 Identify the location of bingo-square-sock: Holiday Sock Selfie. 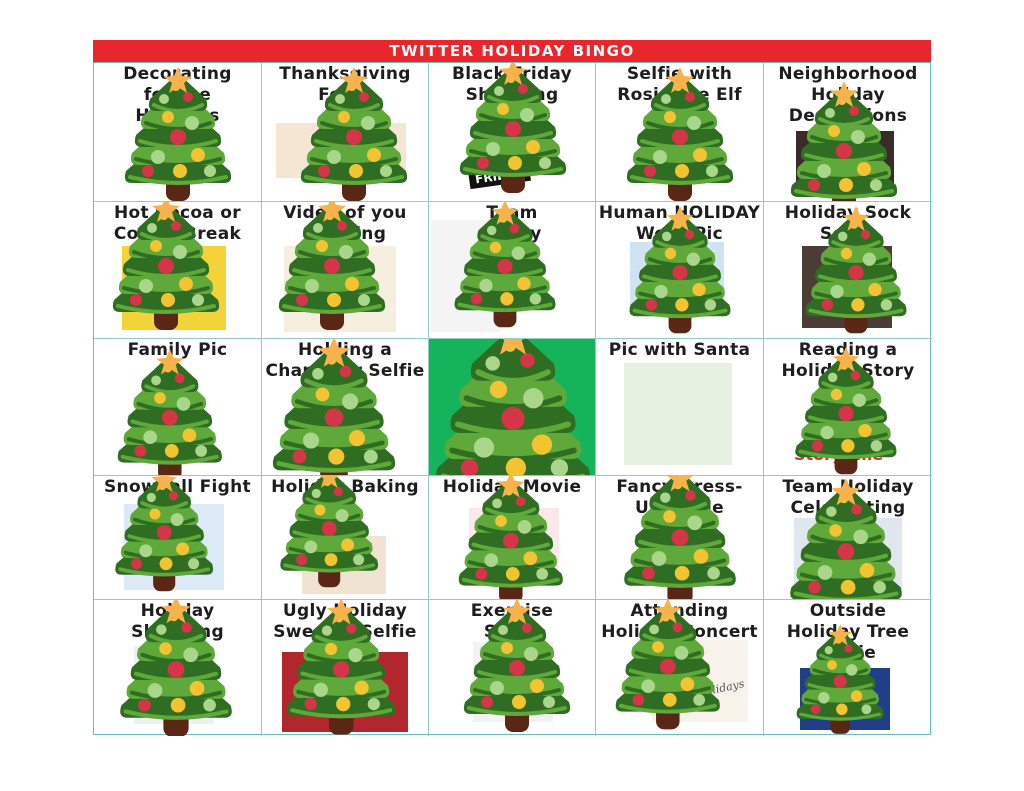
(848, 270).